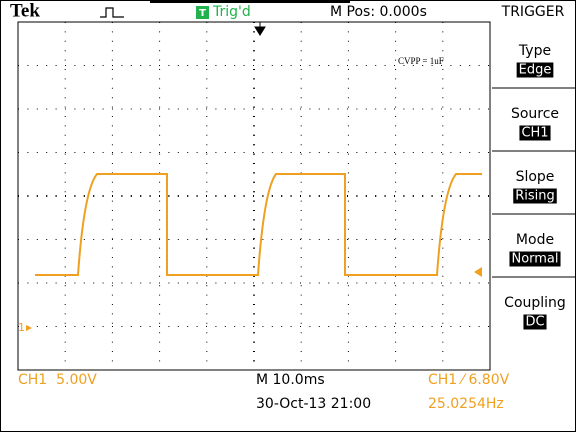  I want to click on timebase: M 10.0ms, so click(290, 380).